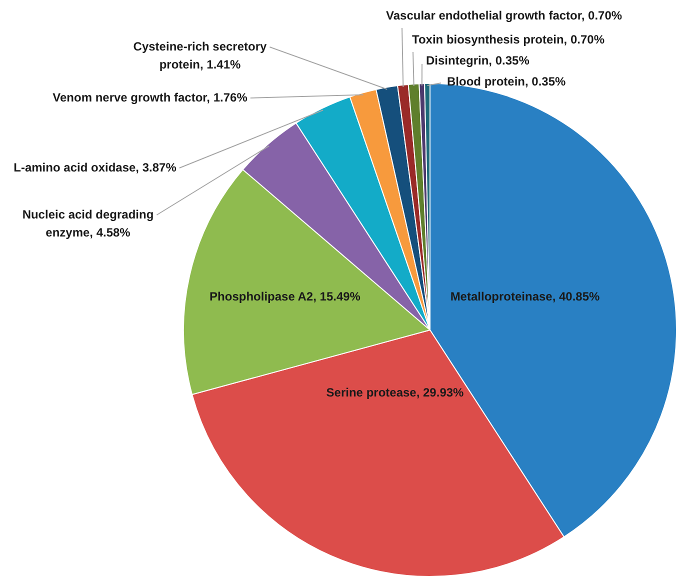 The width and height of the screenshot is (682, 588). I want to click on slice-label: Phospholipase A2, 15.49%, so click(285, 296).